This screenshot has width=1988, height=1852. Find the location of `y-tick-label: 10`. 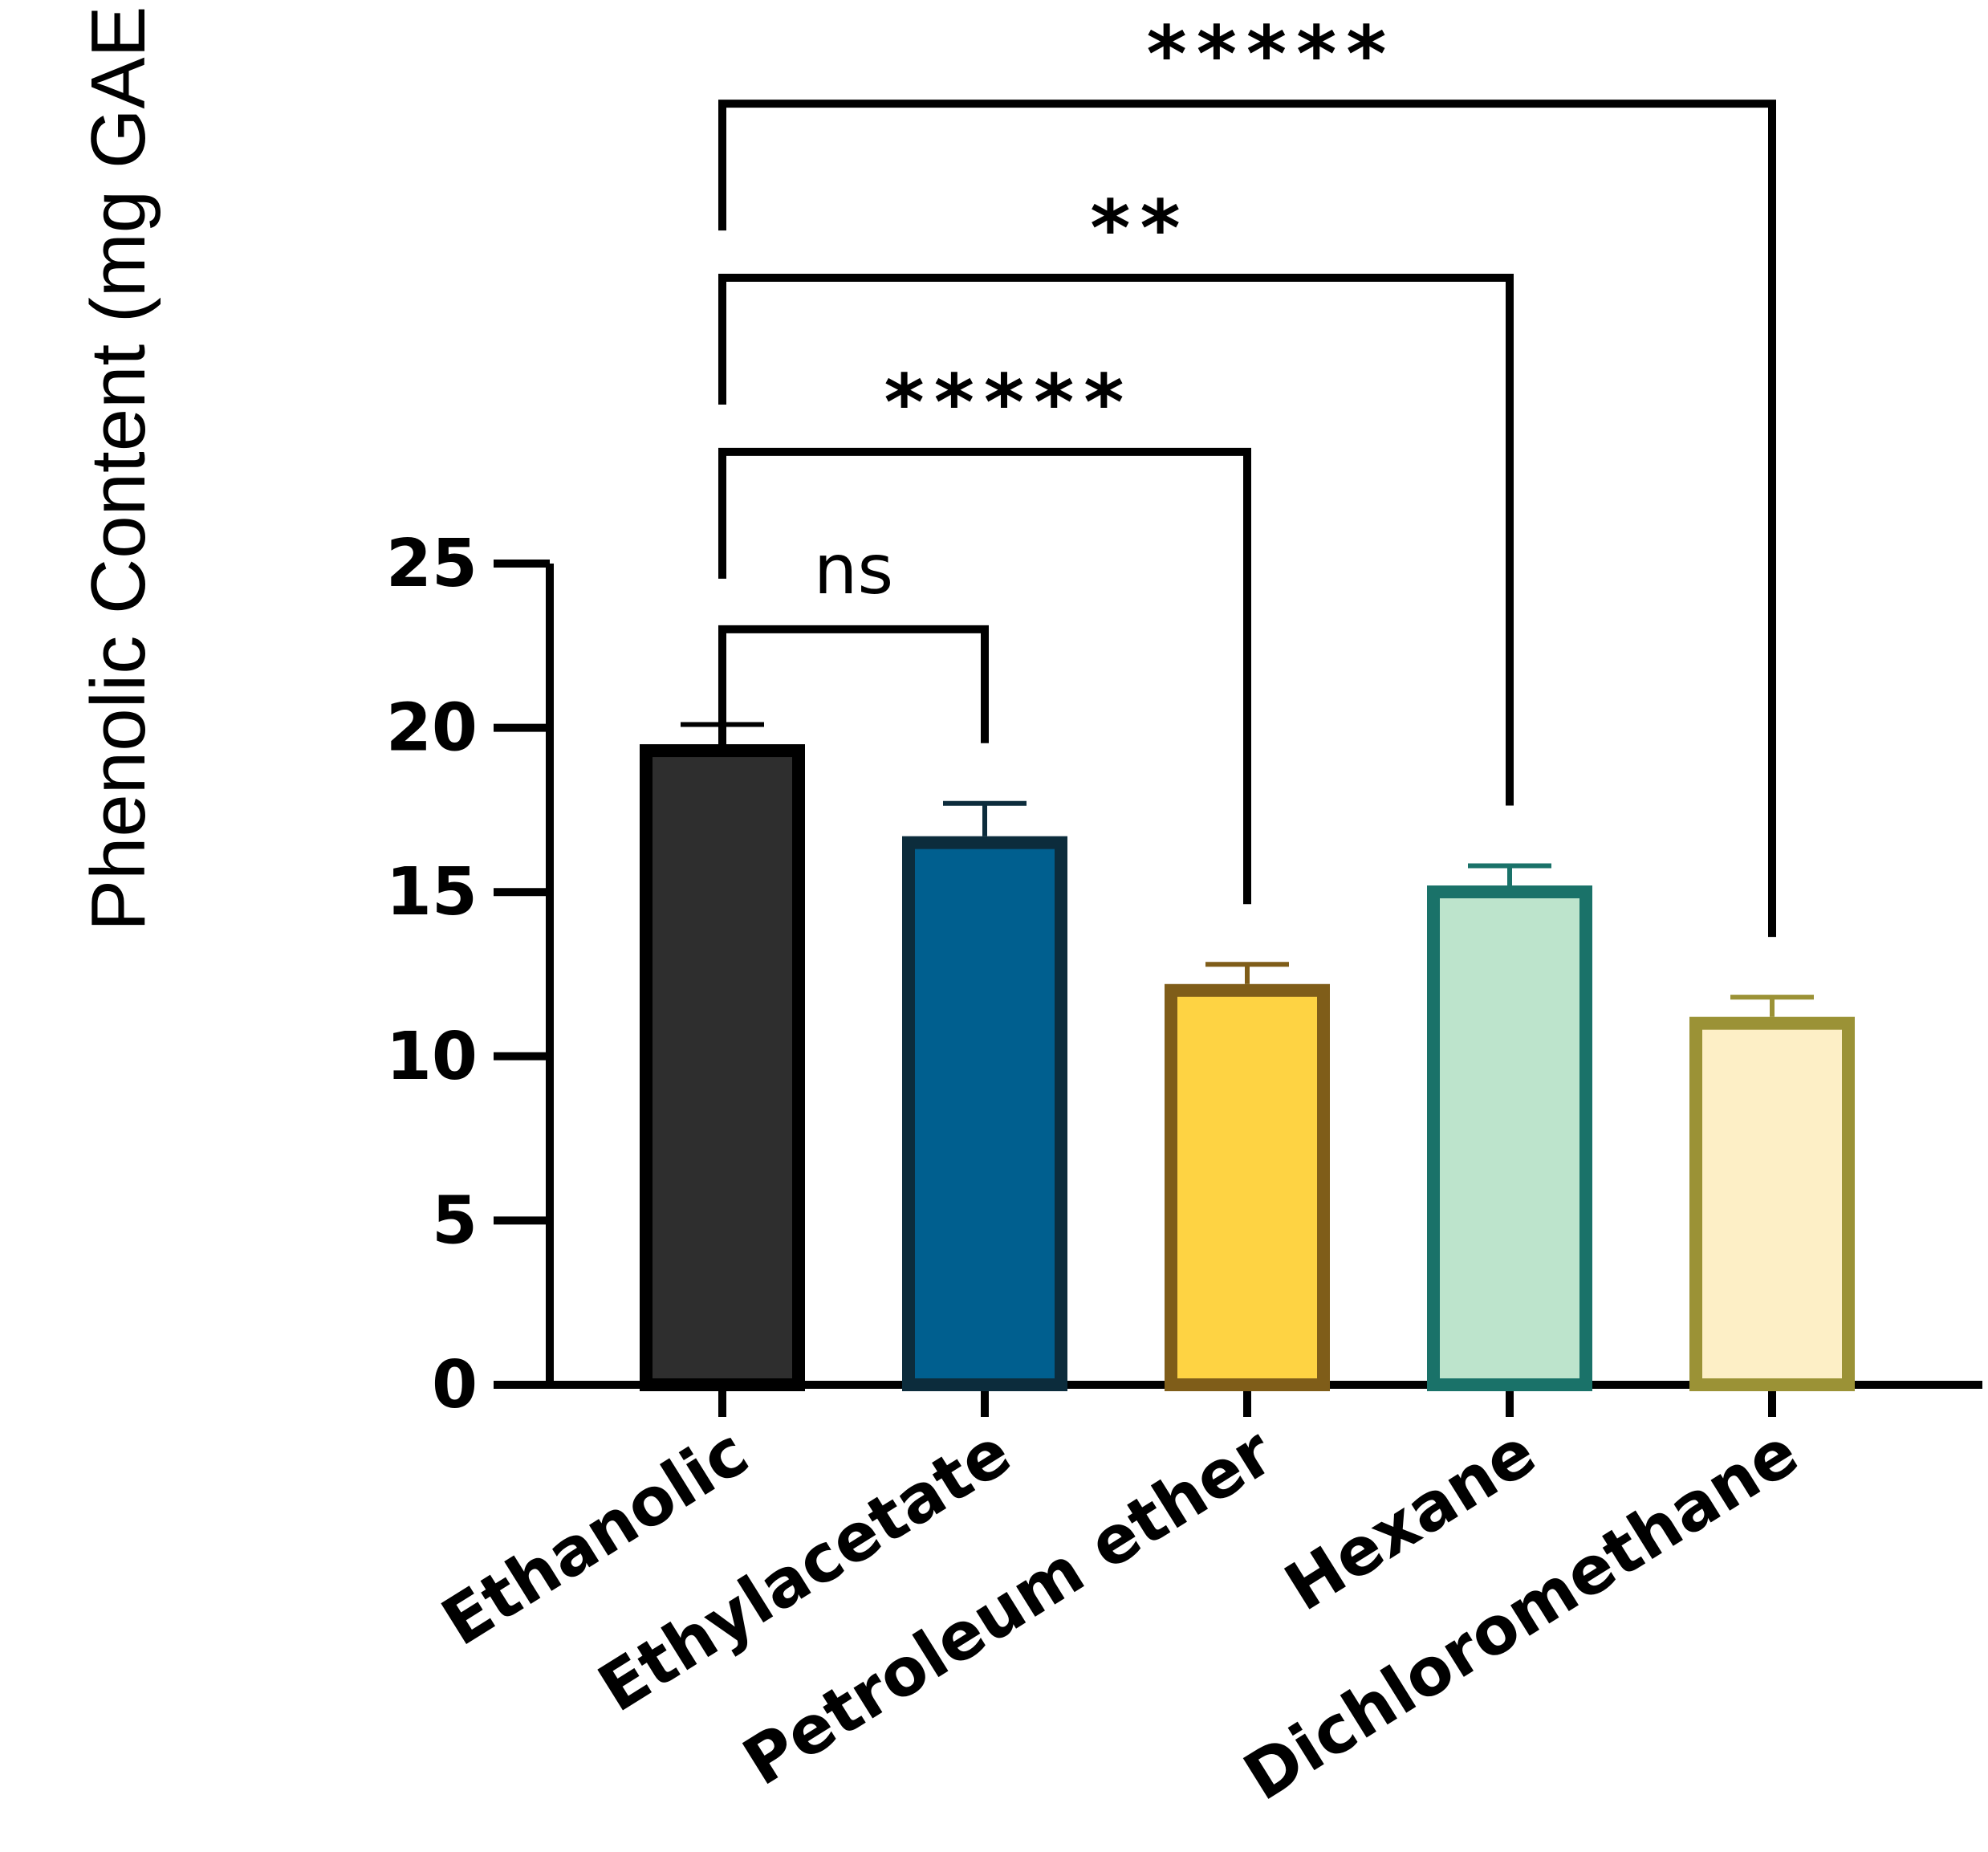

y-tick-label: 10 is located at coordinates (432, 1057).